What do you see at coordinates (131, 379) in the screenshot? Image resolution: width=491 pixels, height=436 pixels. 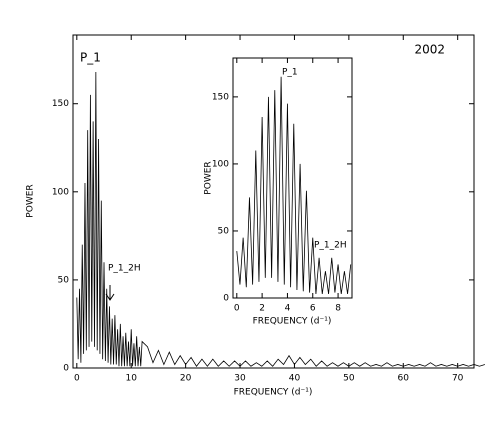 I see `x-tick-label: 10` at bounding box center [131, 379].